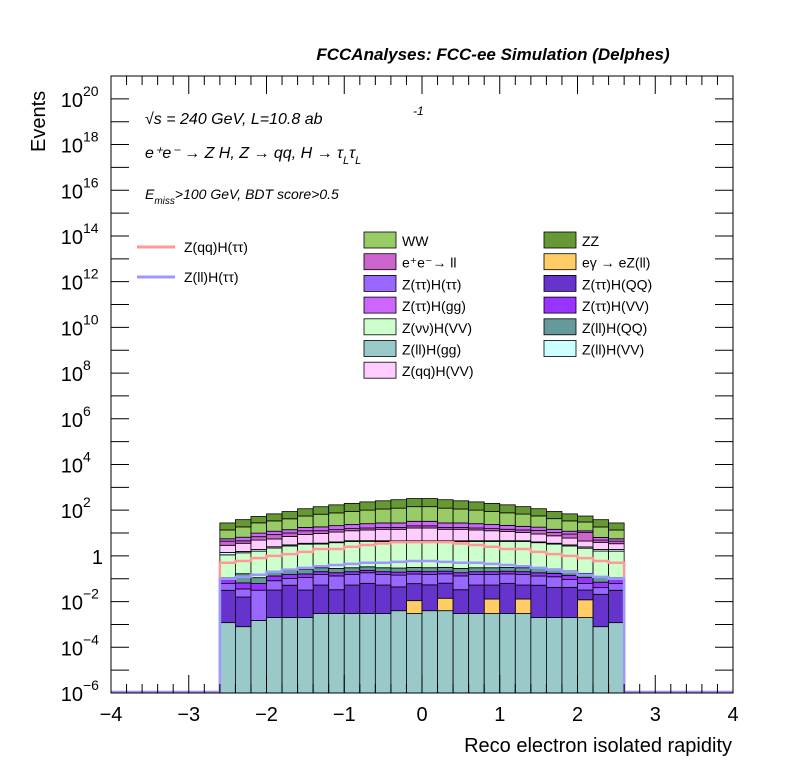 This screenshot has height=772, width=796. I want to click on x-tick-label: −2, so click(266, 715).